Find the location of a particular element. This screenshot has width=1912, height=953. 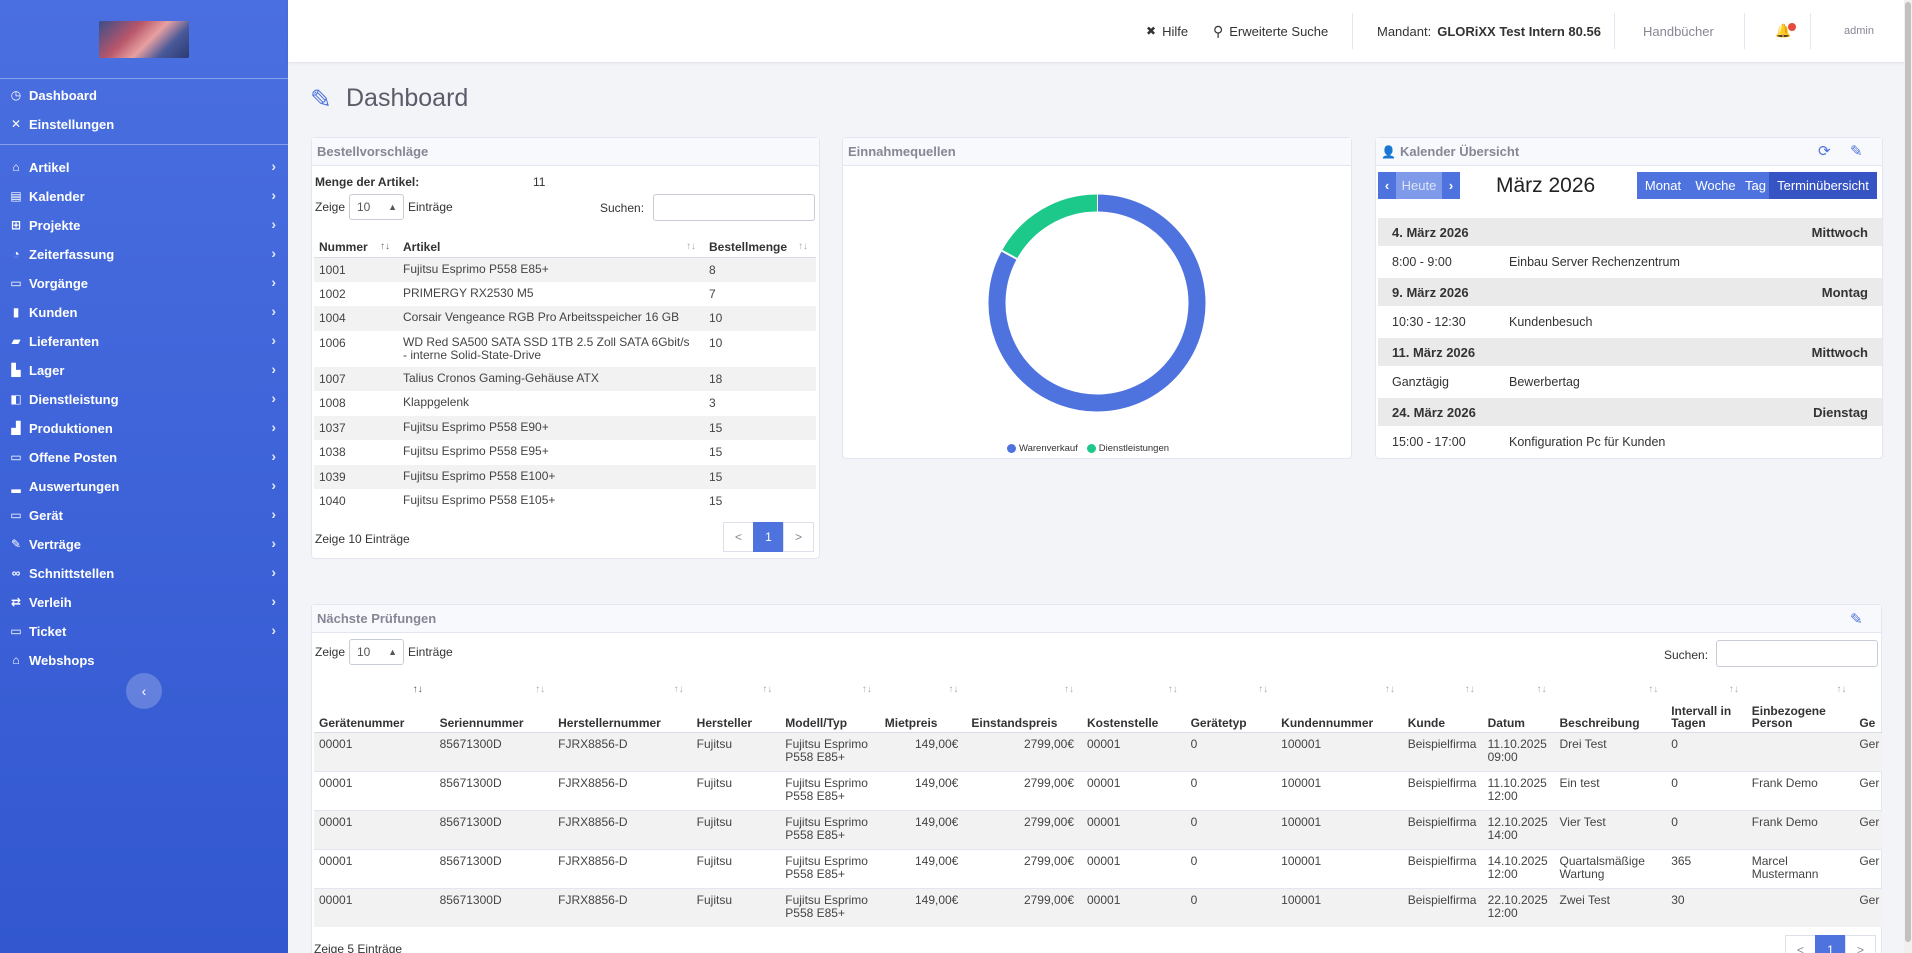

sort-icon: ↑↓ is located at coordinates (1469, 689).